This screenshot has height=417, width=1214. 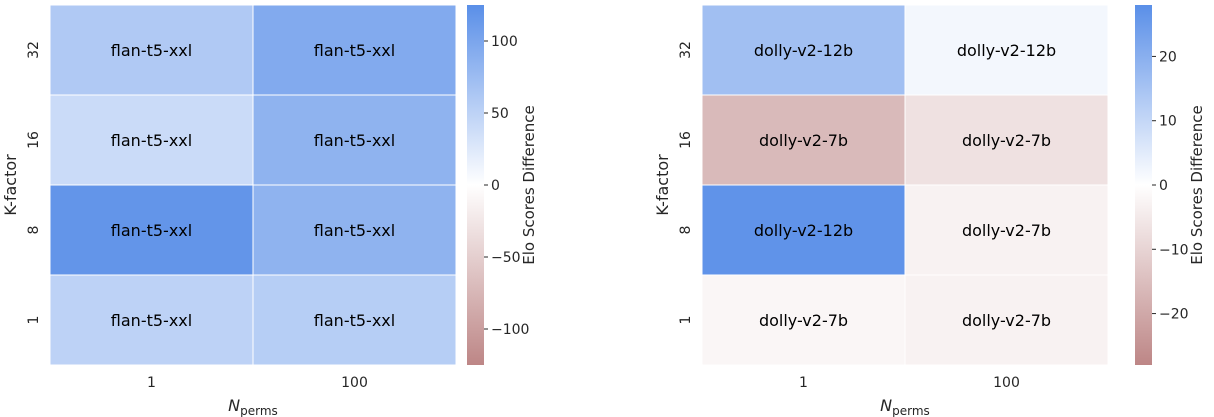 What do you see at coordinates (1168, 122) in the screenshot?
I see `colorbar-tick-label: 10` at bounding box center [1168, 122].